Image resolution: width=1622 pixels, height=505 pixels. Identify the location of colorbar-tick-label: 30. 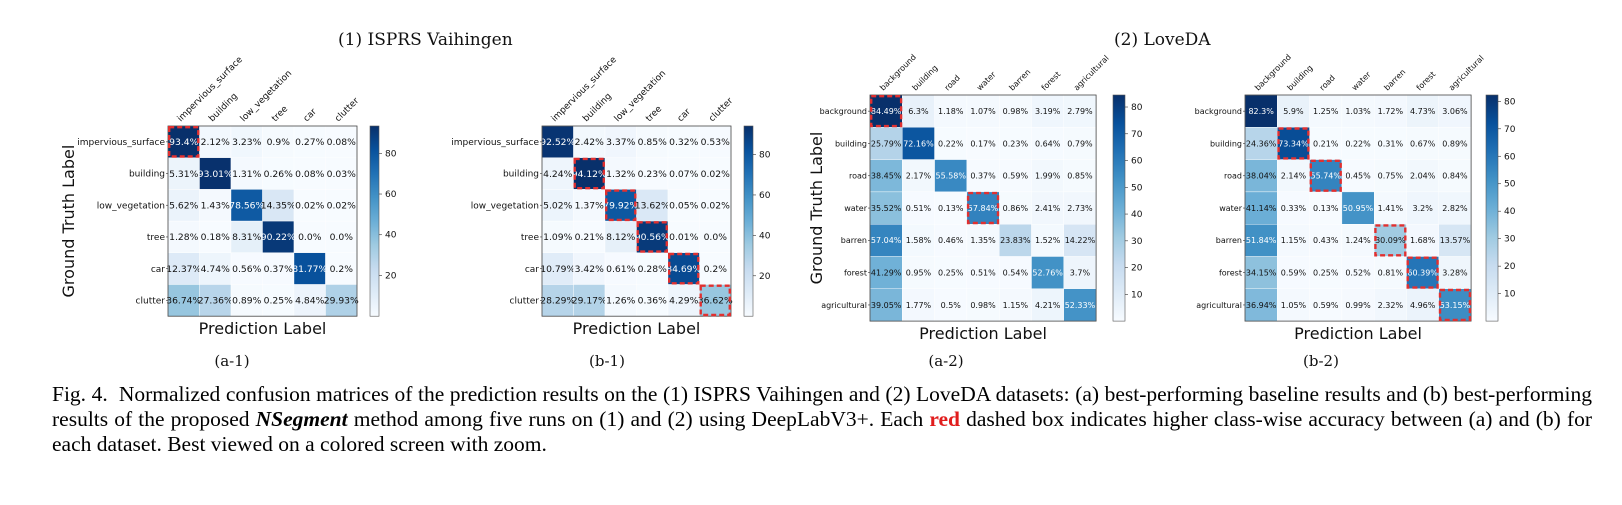
(1510, 240).